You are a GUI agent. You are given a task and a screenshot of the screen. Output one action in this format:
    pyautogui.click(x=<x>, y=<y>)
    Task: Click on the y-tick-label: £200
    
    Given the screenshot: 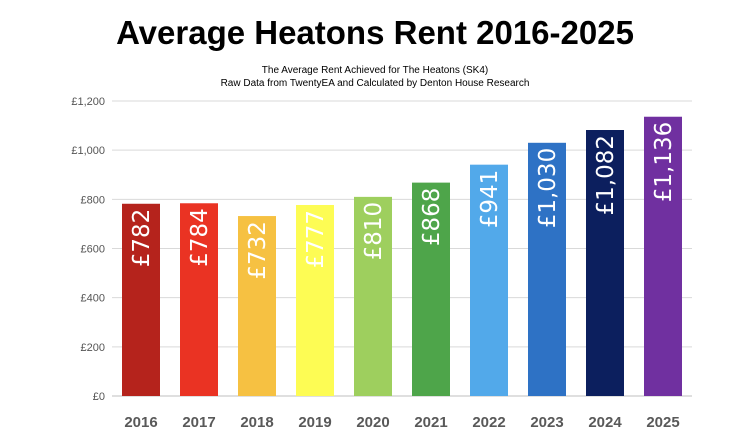 What is the action you would take?
    pyautogui.click(x=93, y=348)
    